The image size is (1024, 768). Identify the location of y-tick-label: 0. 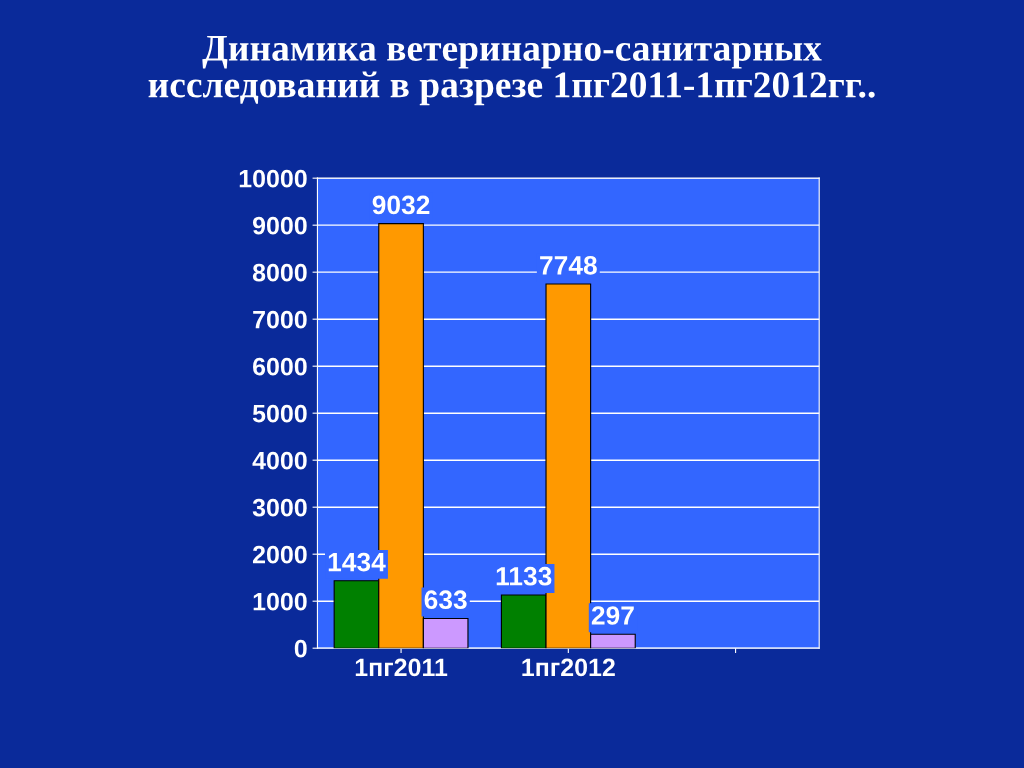
(300, 648).